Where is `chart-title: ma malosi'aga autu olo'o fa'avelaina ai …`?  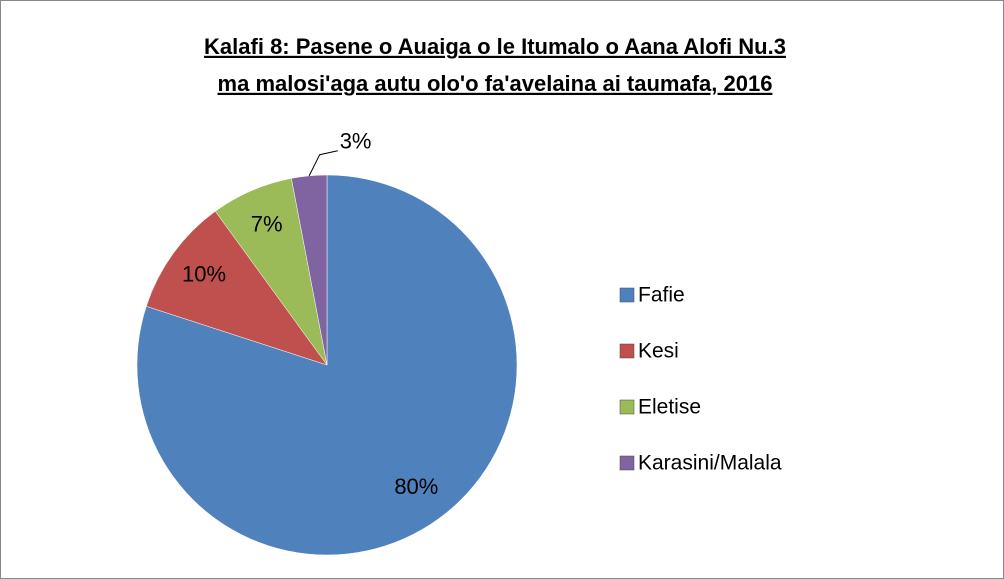 chart-title: ma malosi'aga autu olo'o fa'avelaina ai … is located at coordinates (495, 83).